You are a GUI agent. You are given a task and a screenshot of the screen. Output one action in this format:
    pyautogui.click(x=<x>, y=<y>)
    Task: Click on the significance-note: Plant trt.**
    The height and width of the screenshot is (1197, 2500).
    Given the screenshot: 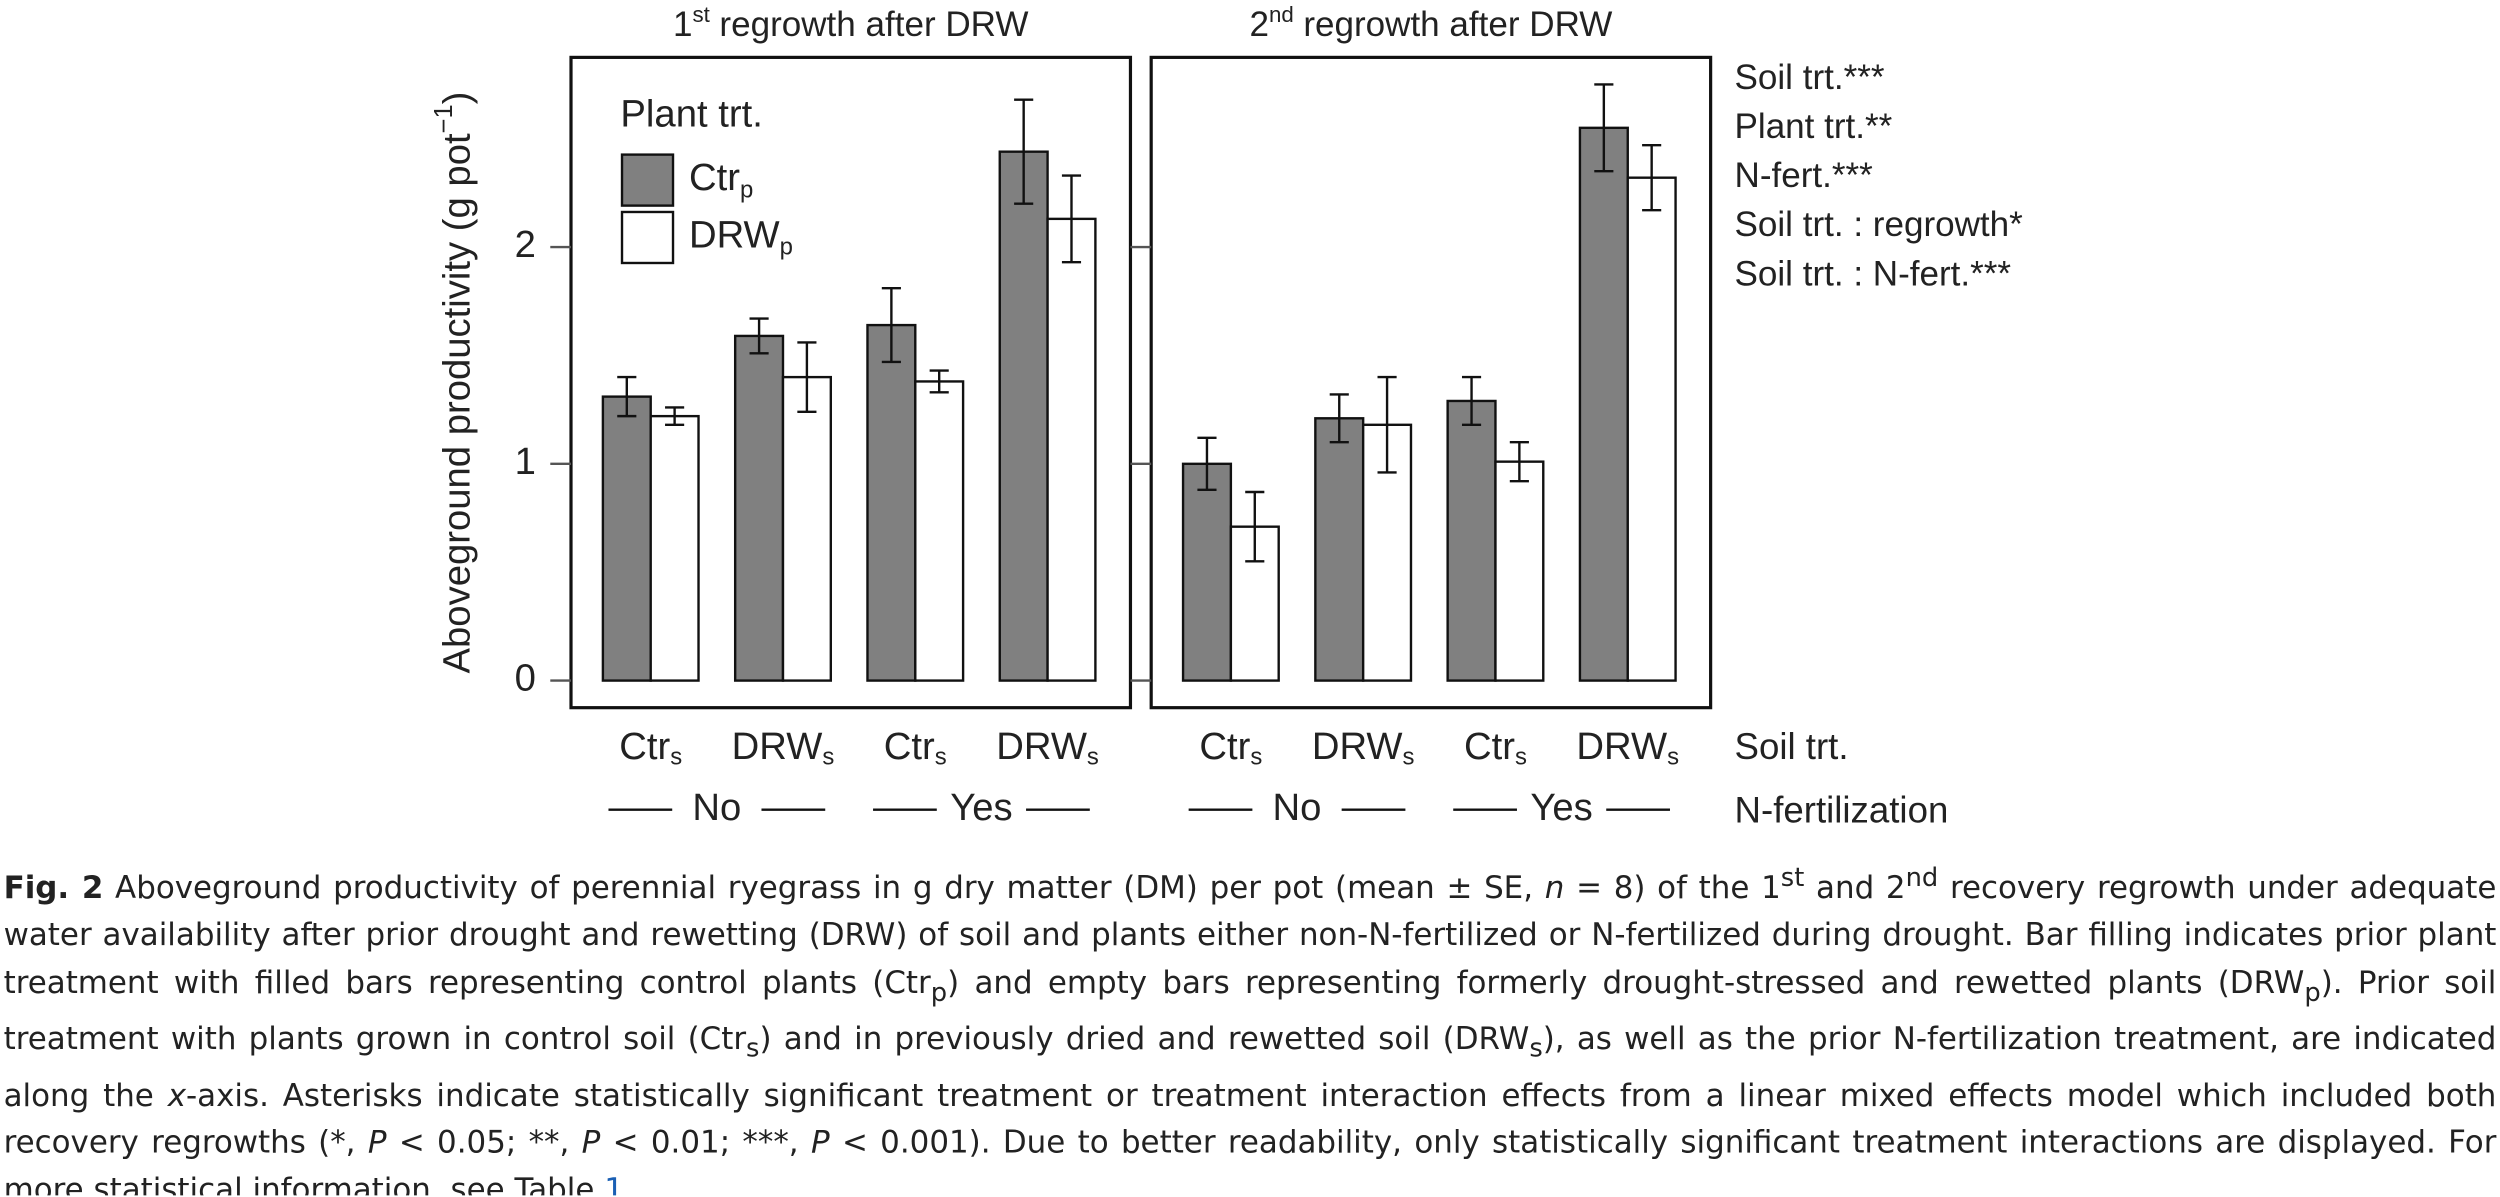 What is the action you would take?
    pyautogui.click(x=1814, y=126)
    